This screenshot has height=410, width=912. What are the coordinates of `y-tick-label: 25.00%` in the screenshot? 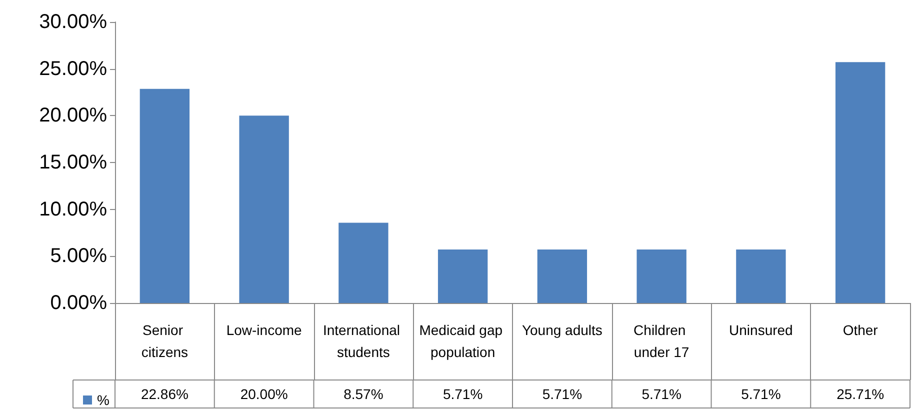 It's located at (73, 69).